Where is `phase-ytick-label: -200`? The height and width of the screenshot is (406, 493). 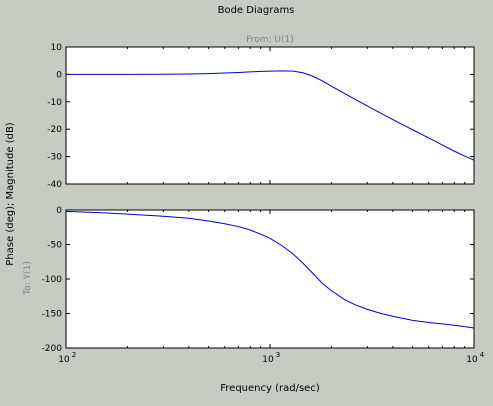 phase-ytick-label: -200 is located at coordinates (52, 349).